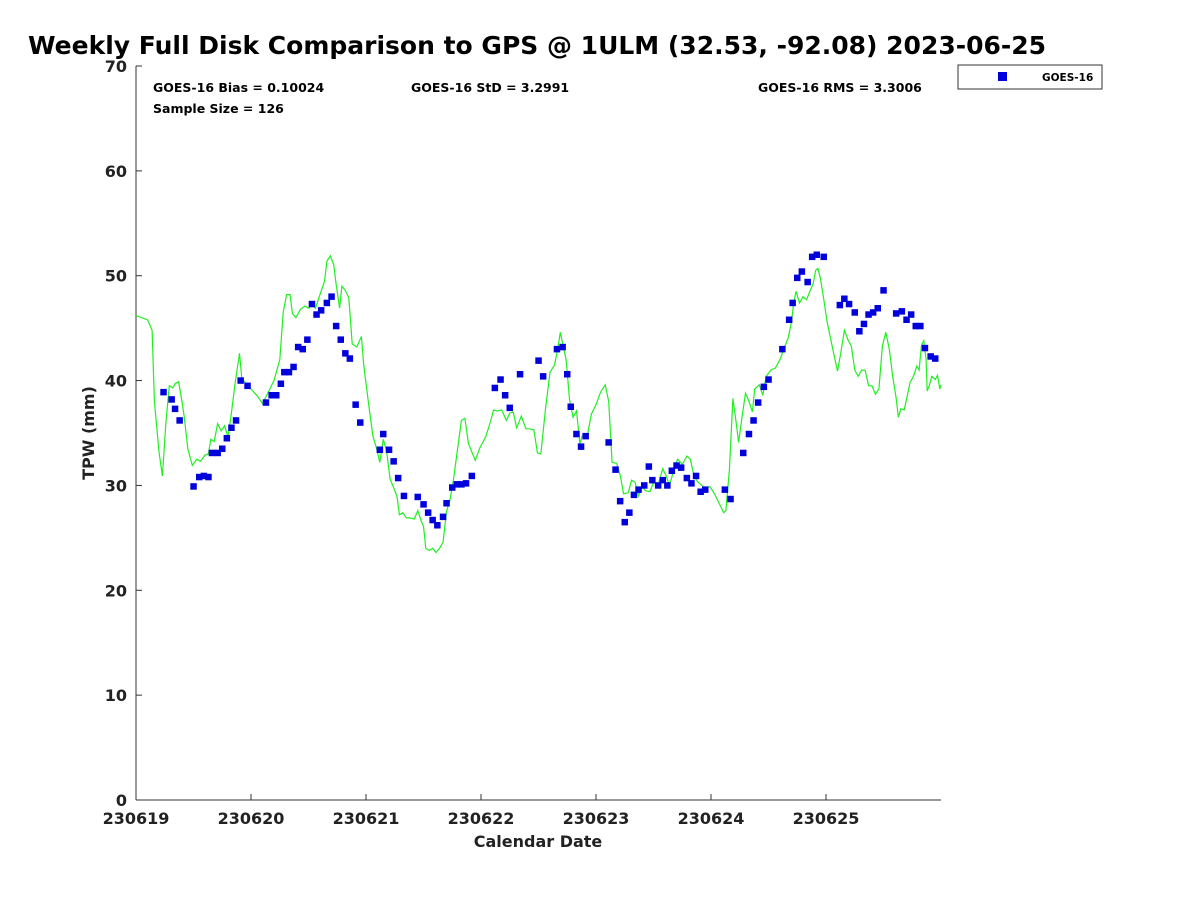 The height and width of the screenshot is (900, 1200). What do you see at coordinates (121, 800) in the screenshot?
I see `y-tick-label: 0` at bounding box center [121, 800].